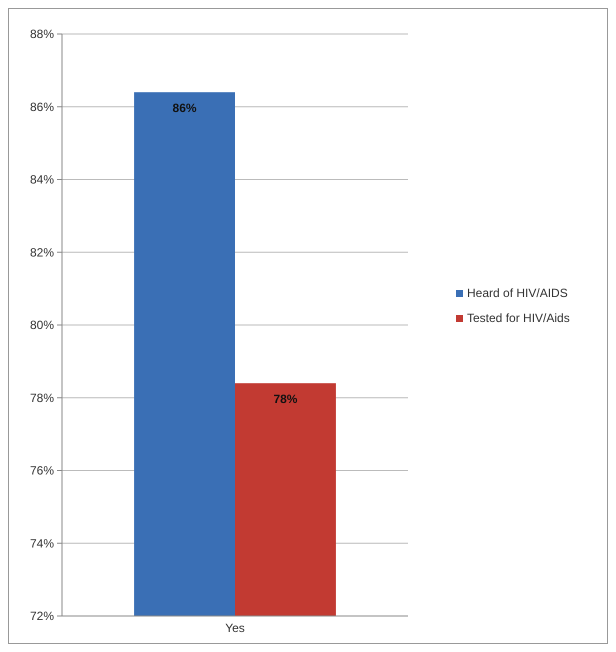 This screenshot has height=652, width=616. What do you see at coordinates (42, 397) in the screenshot?
I see `y-tick-label: 78%` at bounding box center [42, 397].